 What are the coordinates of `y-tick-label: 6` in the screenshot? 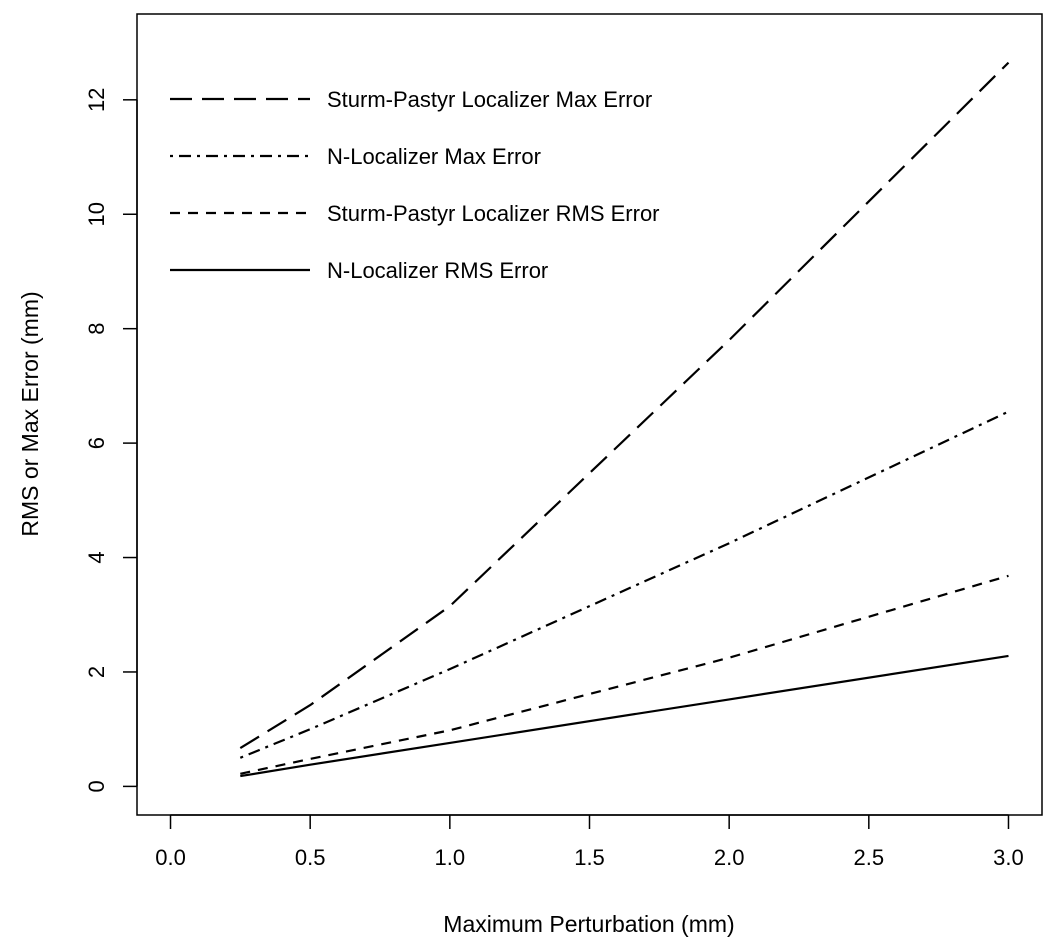 It's located at (96, 443).